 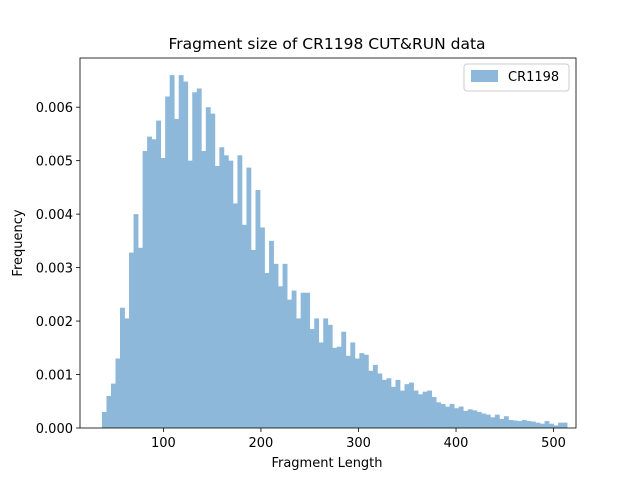 I want to click on y-axis: 0.000 0.001 0.002 0.003 0.004 0.005 0.006, so click(x=58, y=269).